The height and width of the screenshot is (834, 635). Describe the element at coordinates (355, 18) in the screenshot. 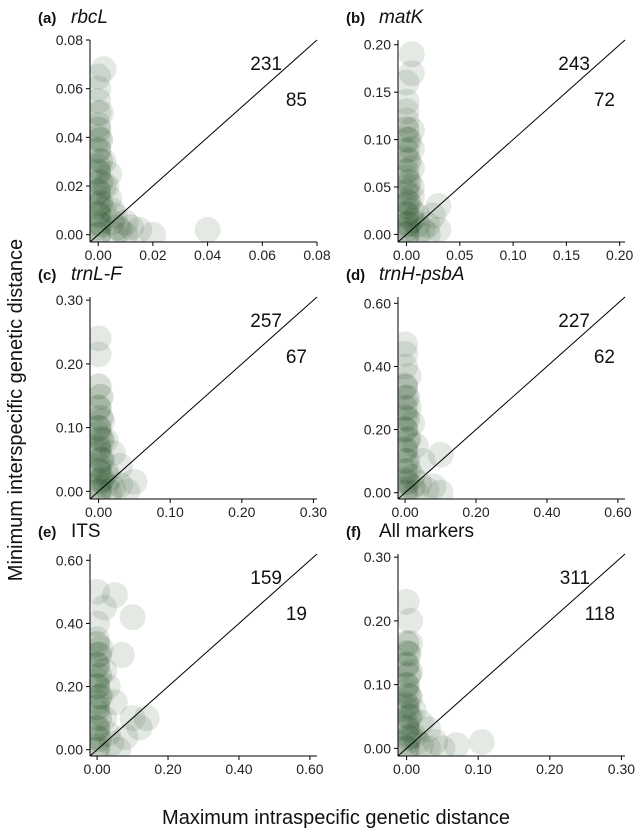

I see `panel-letter: (b)` at that location.